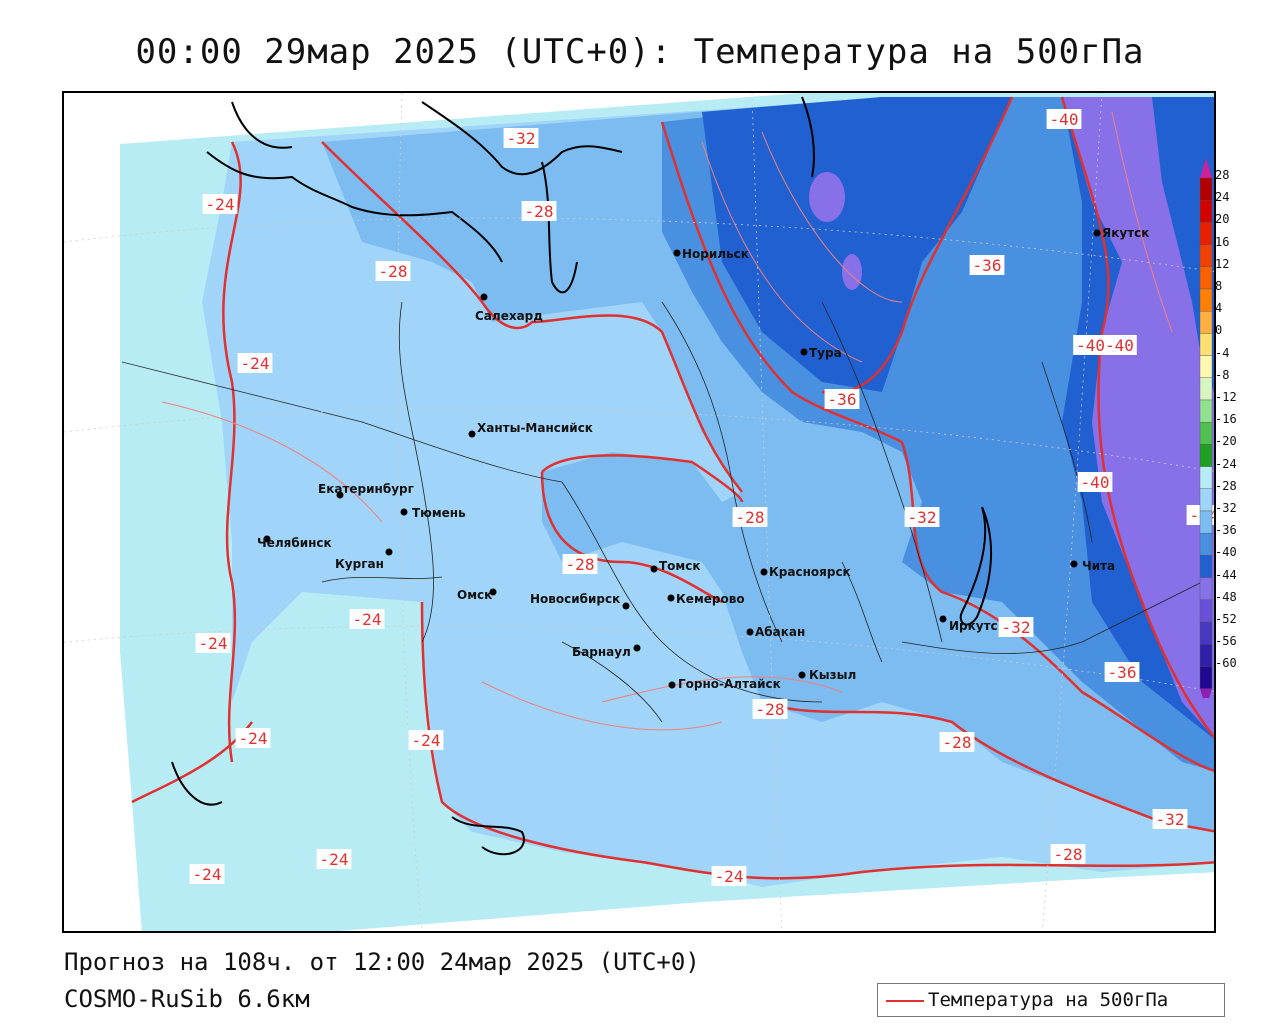 The image size is (1280, 1024). Describe the element at coordinates (1226, 641) in the screenshot. I see `colorbar-tick-label: -56` at that location.